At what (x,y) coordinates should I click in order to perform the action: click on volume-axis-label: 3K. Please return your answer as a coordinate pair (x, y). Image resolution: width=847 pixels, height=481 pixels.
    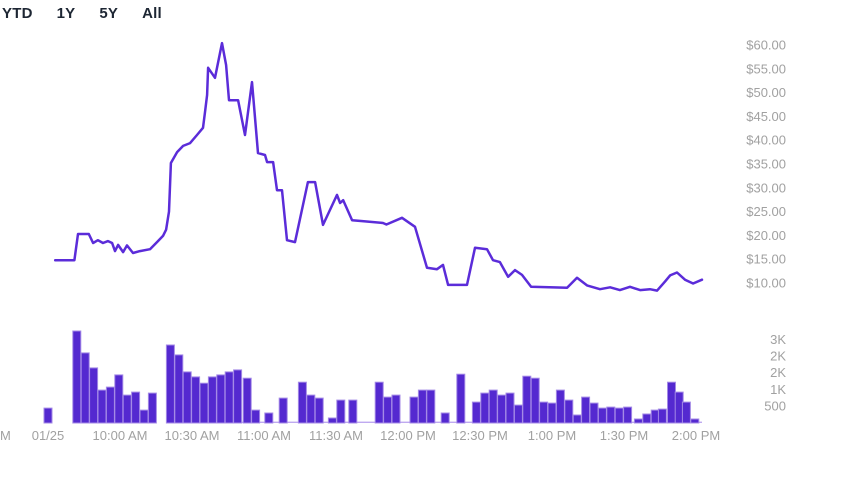
    Looking at the image, I should click on (778, 339).